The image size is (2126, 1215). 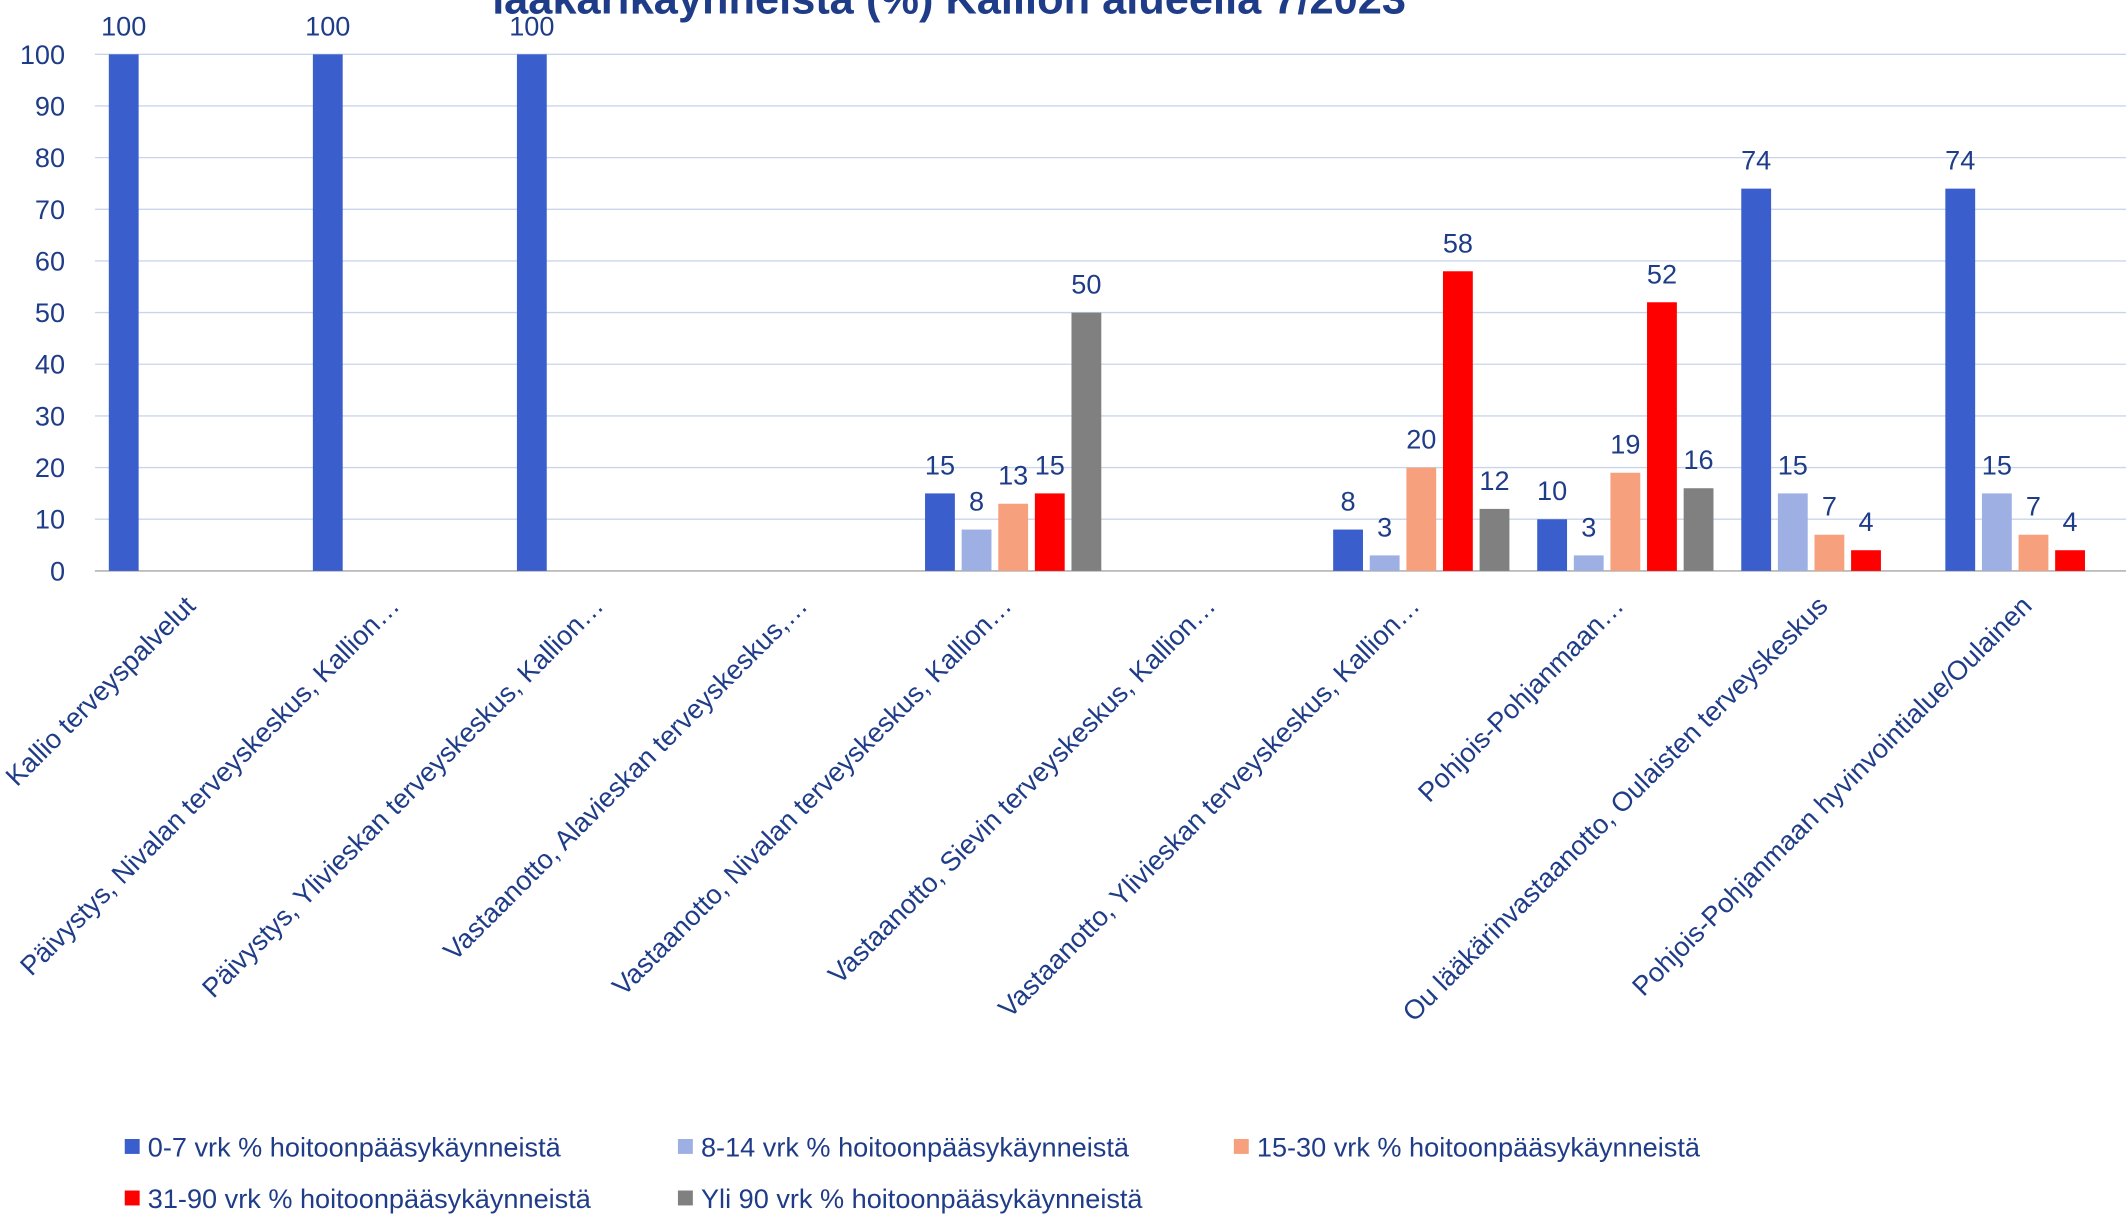 I want to click on legend-label: 8-14 vrk % hoitoonpääsykäynneistä, so click(x=915, y=1147).